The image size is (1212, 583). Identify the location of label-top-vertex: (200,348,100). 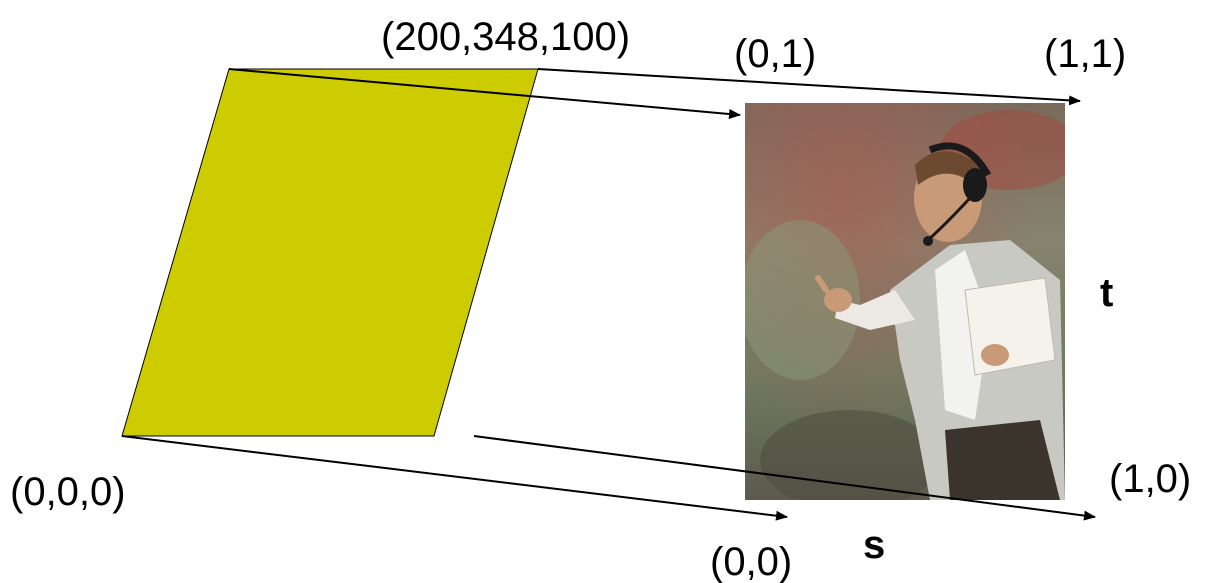
(505, 37).